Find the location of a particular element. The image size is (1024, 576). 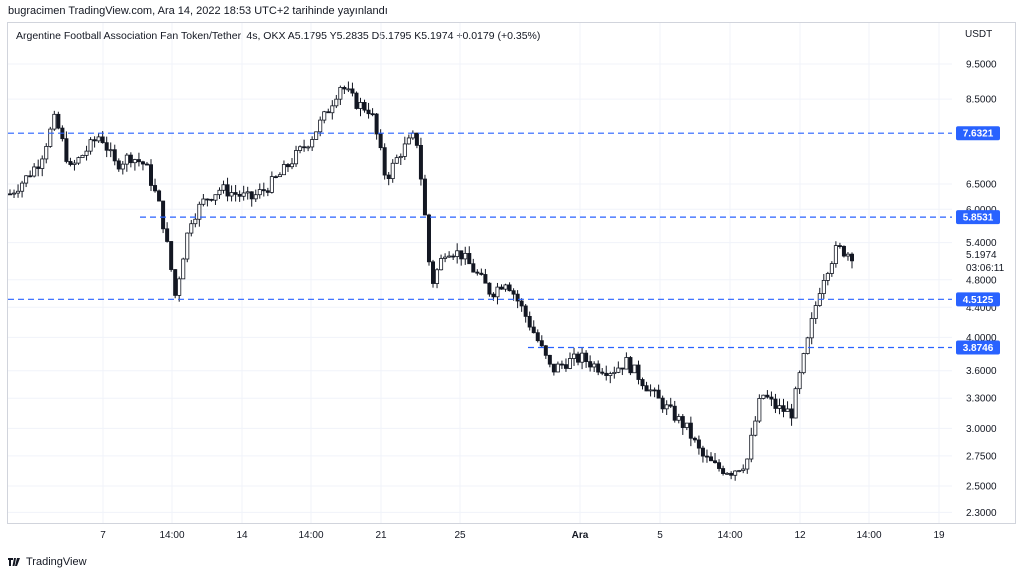

level-label: 3.8746 is located at coordinates (978, 348).